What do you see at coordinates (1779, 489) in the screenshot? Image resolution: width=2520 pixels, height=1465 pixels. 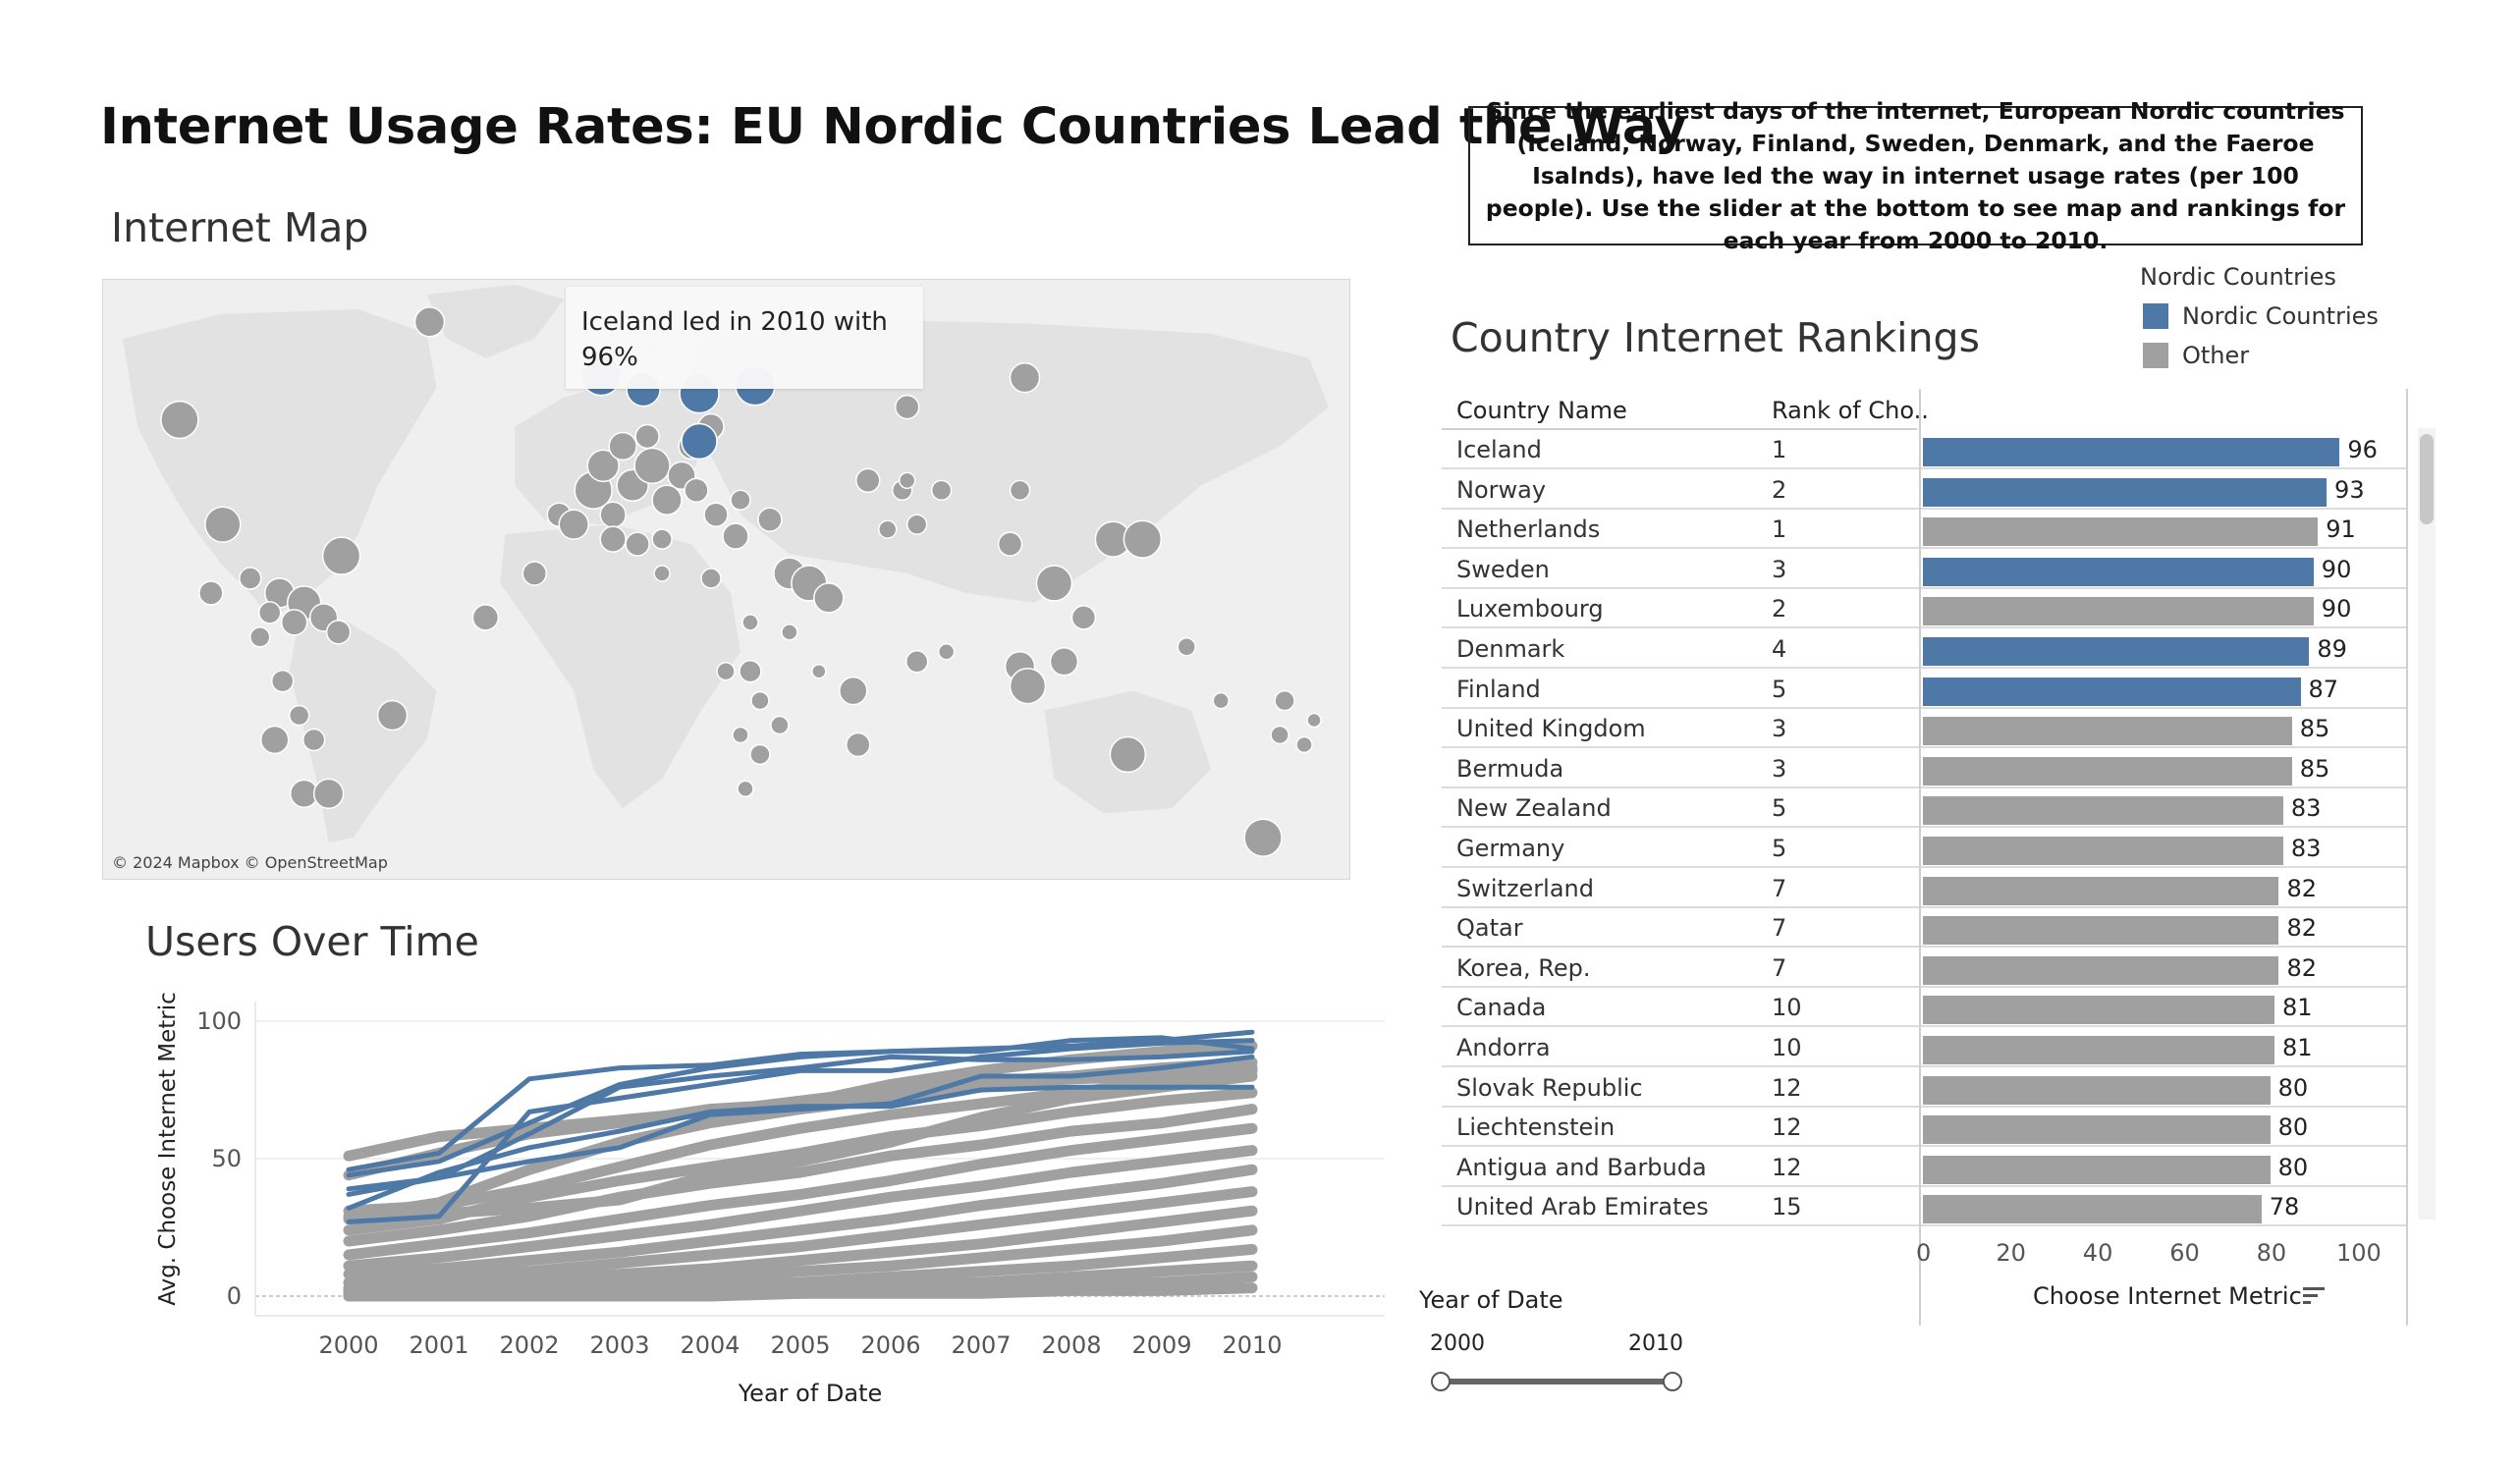 I see `country-rank: 2` at bounding box center [1779, 489].